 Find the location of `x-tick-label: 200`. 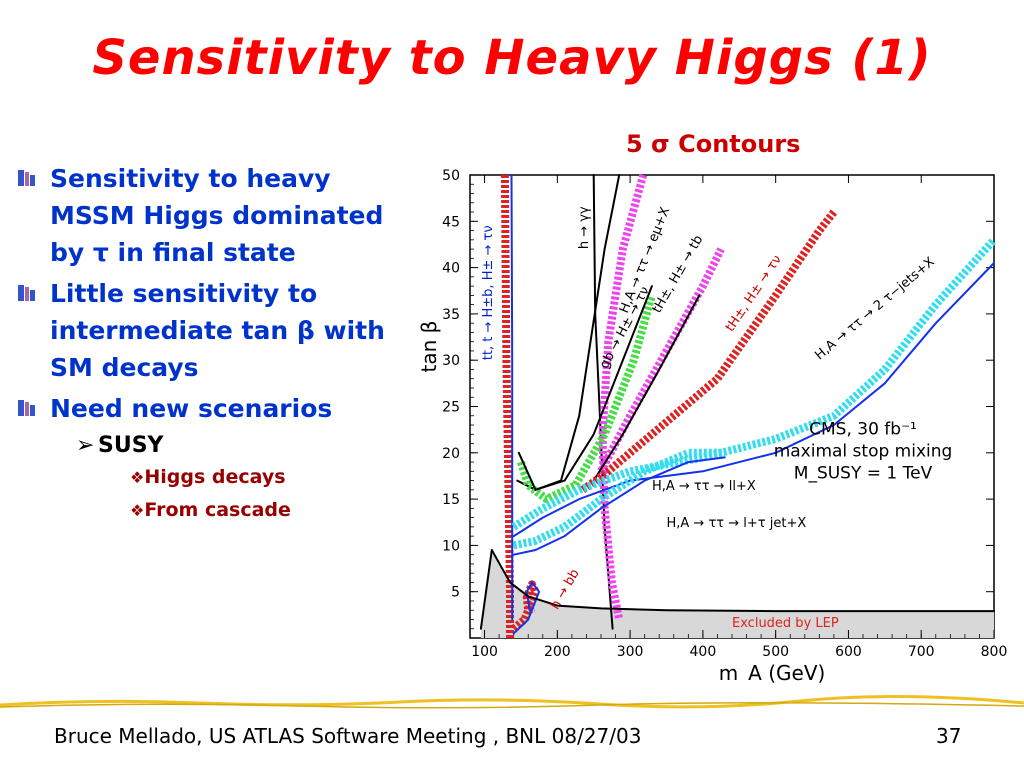

x-tick-label: 200 is located at coordinates (557, 652).